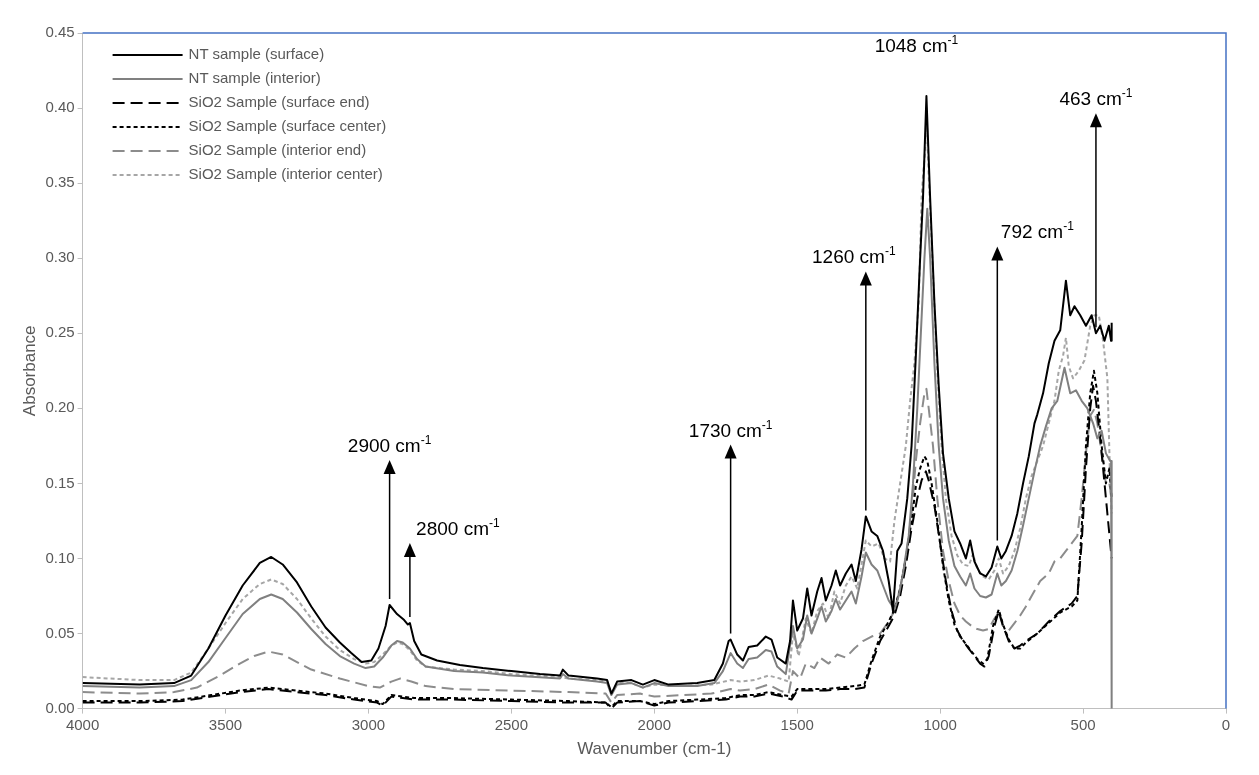 Image resolution: width=1259 pixels, height=775 pixels. Describe the element at coordinates (29, 371) in the screenshot. I see `y-axis-title: Absorbance` at that location.